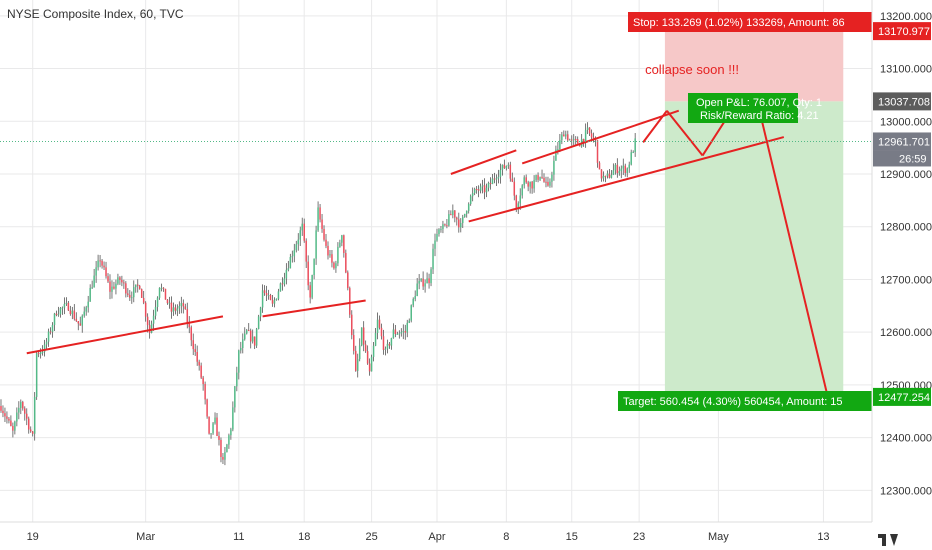 The height and width of the screenshot is (550, 932). Describe the element at coordinates (906, 17) in the screenshot. I see `y-tick-label: 13200.000` at that location.